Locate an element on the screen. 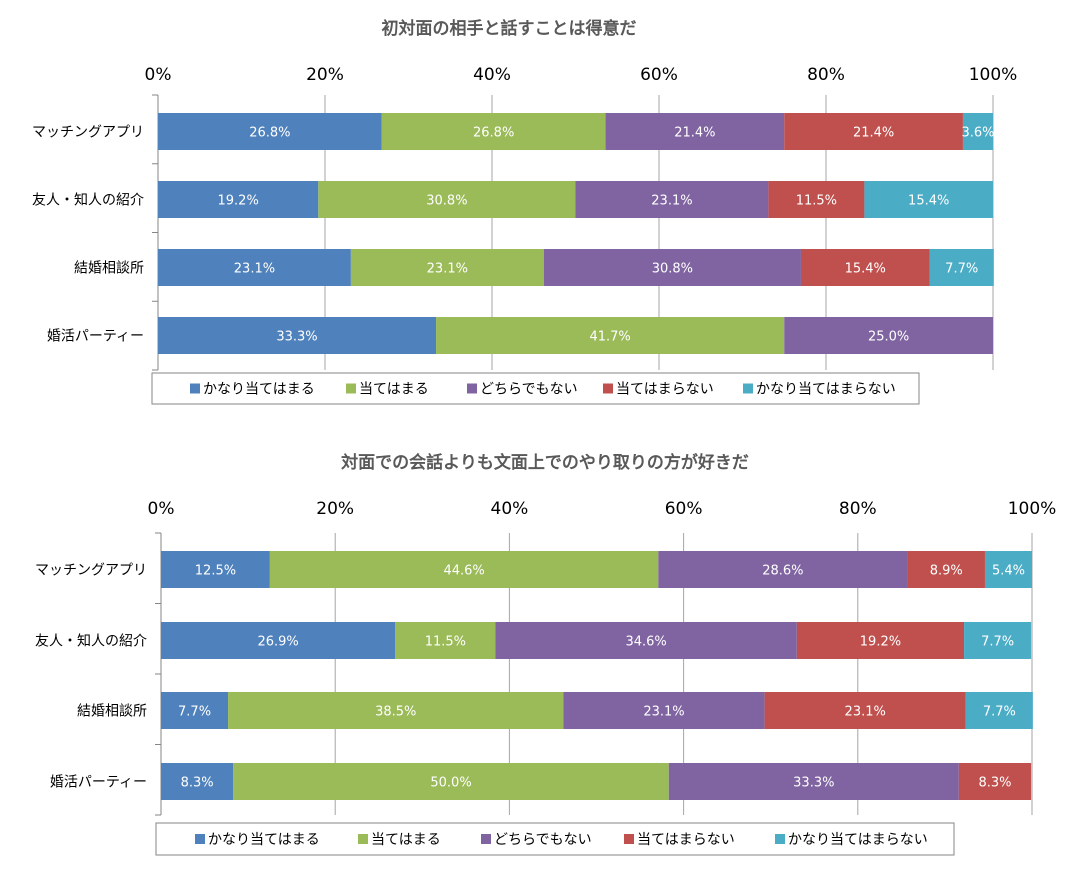  data-label: 44.6% is located at coordinates (463, 571).